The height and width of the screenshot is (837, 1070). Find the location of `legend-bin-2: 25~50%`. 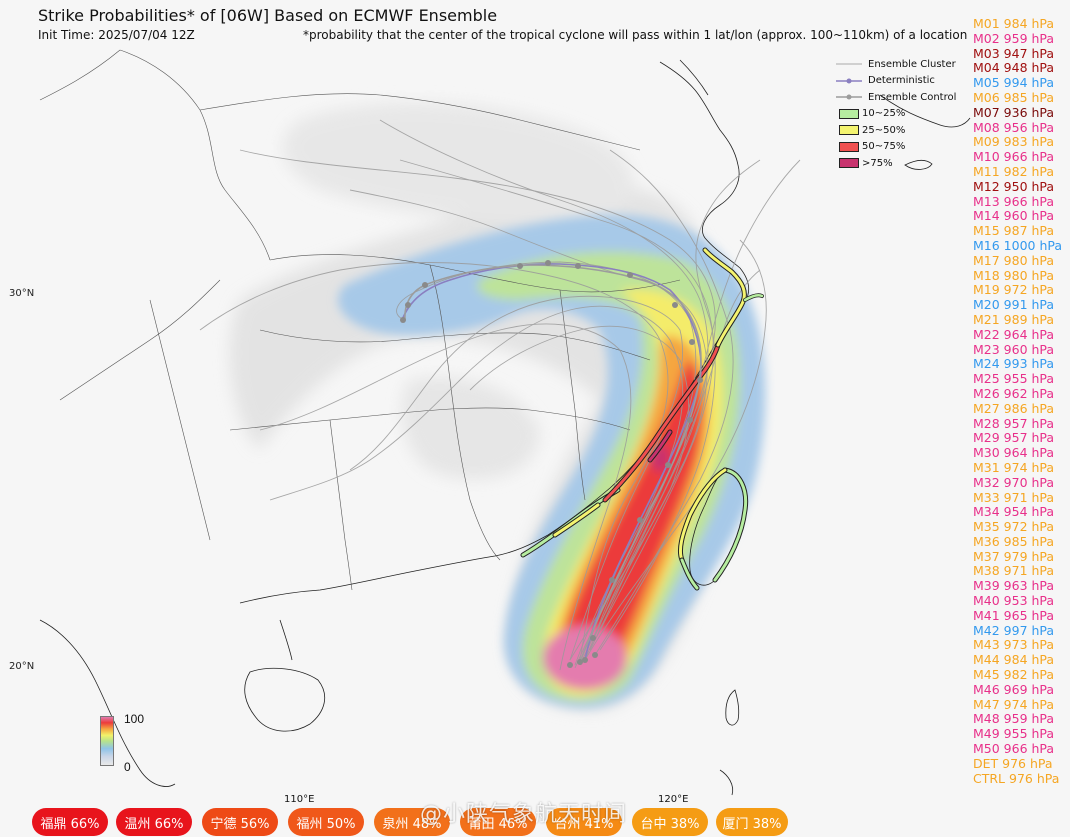

legend-bin-2: 25~50% is located at coordinates (896, 130).